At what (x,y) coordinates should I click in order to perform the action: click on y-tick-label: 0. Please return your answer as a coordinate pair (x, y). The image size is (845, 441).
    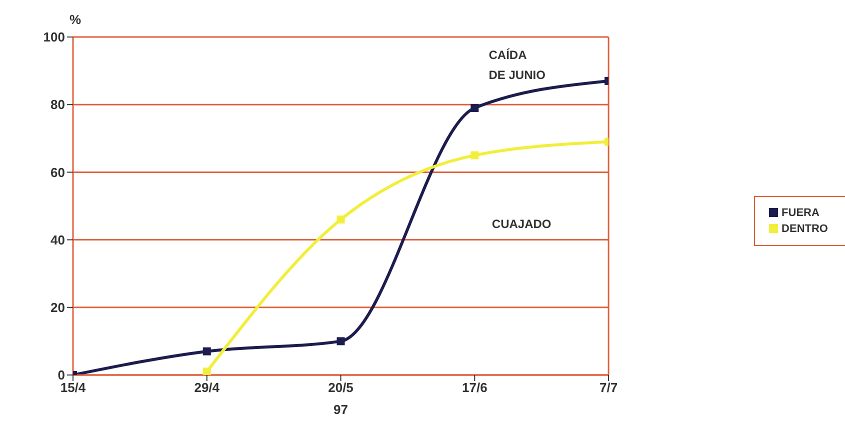
    Looking at the image, I should click on (61, 375).